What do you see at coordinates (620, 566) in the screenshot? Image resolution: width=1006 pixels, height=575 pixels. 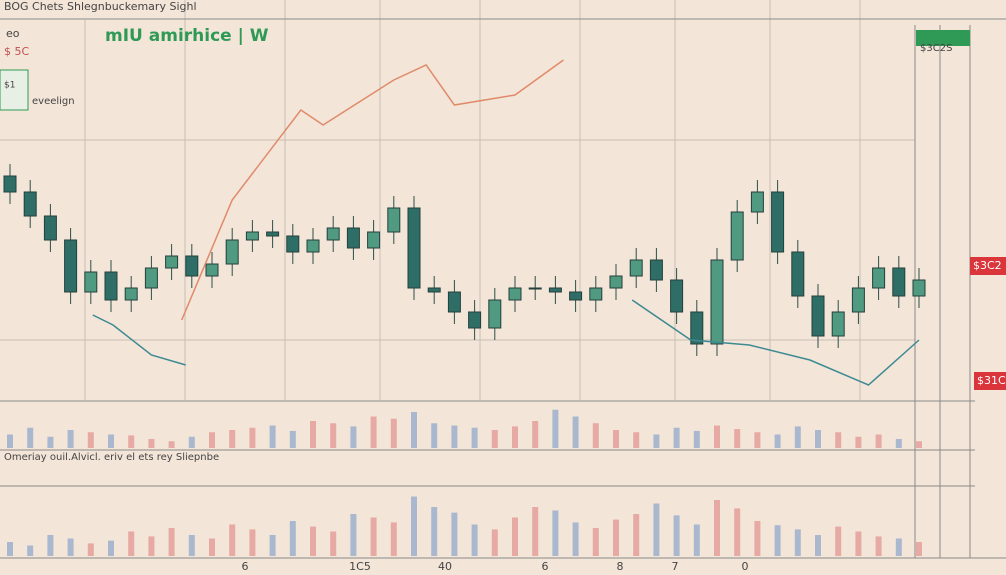 I see `x-tick-label: 8` at bounding box center [620, 566].